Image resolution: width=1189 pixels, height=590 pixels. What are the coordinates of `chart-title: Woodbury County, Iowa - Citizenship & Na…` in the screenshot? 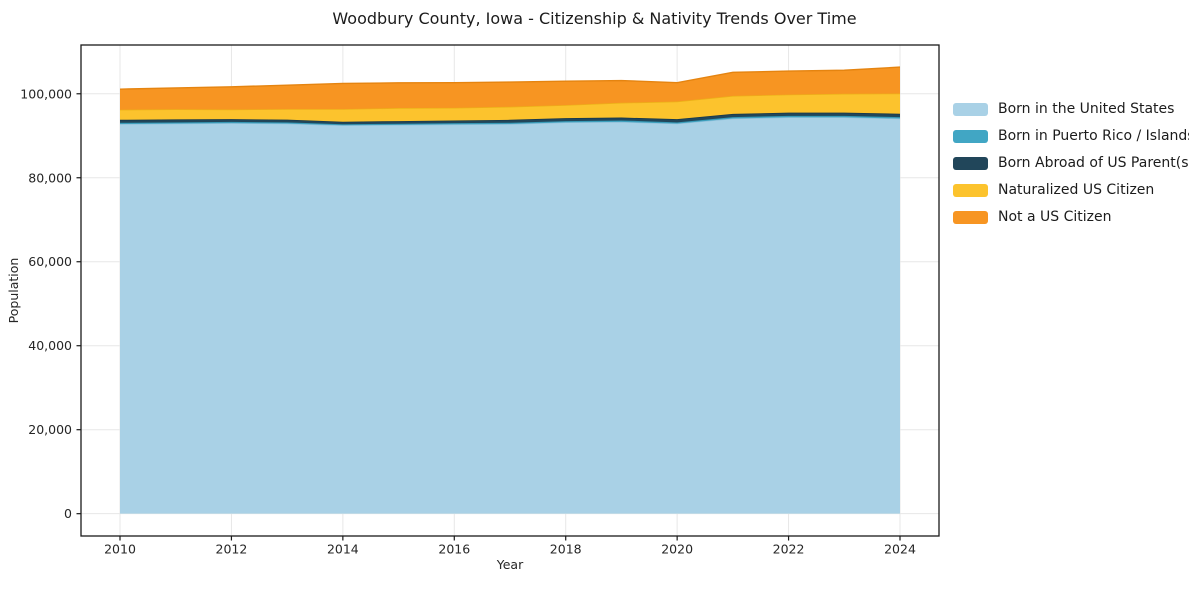 It's located at (594, 18).